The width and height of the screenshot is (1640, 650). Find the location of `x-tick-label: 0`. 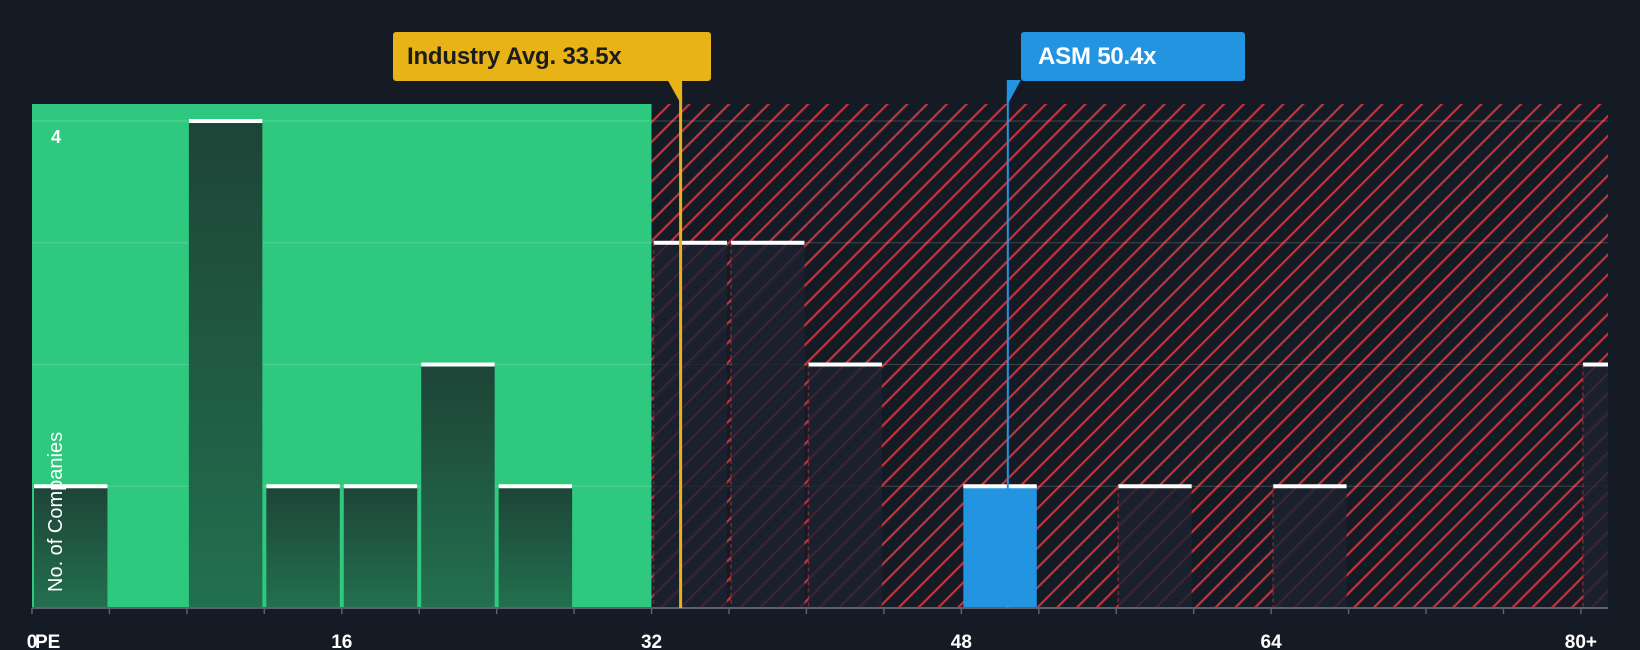

x-tick-label: 0 is located at coordinates (32, 641).